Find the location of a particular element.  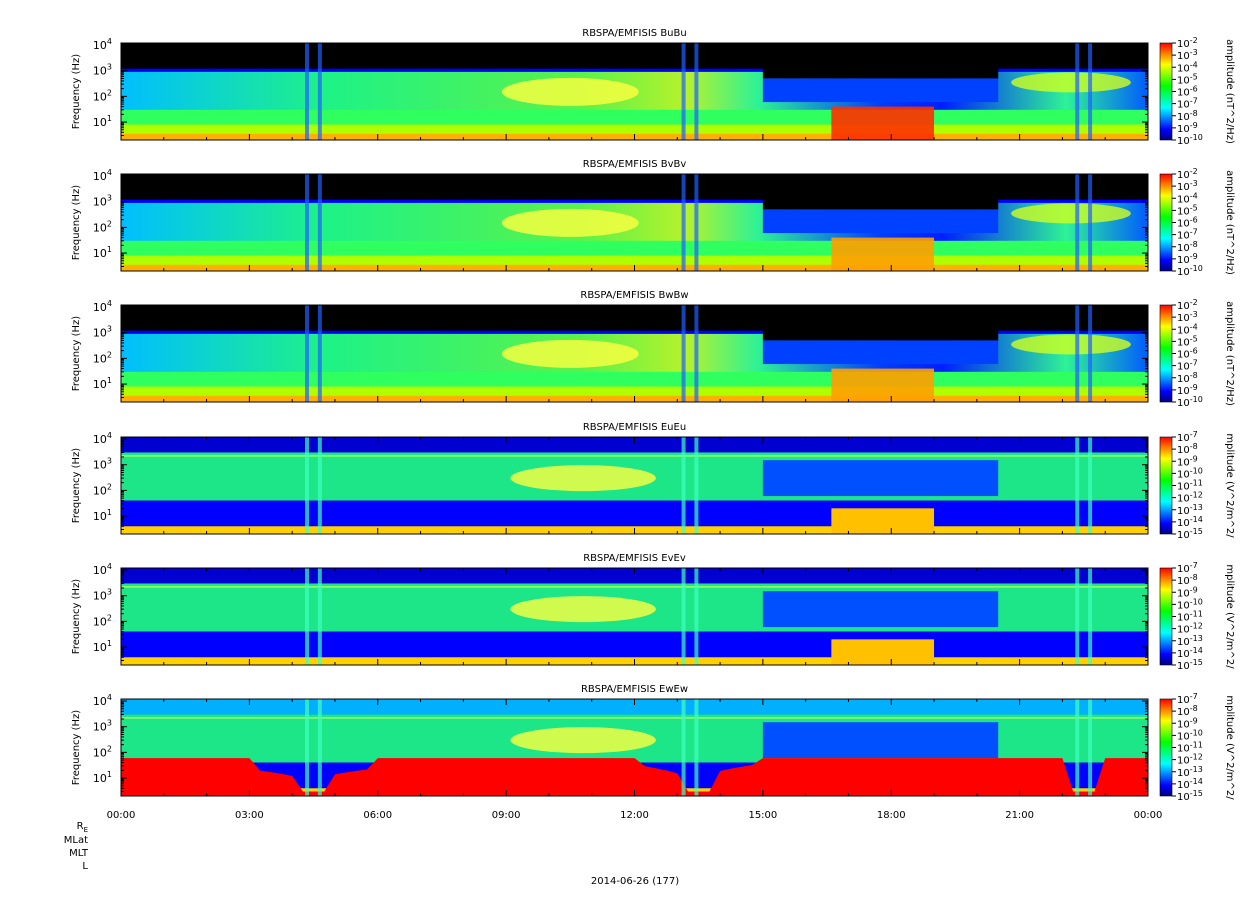

panel-title: RBSPA/EMFISIS EvEv is located at coordinates (634, 558).